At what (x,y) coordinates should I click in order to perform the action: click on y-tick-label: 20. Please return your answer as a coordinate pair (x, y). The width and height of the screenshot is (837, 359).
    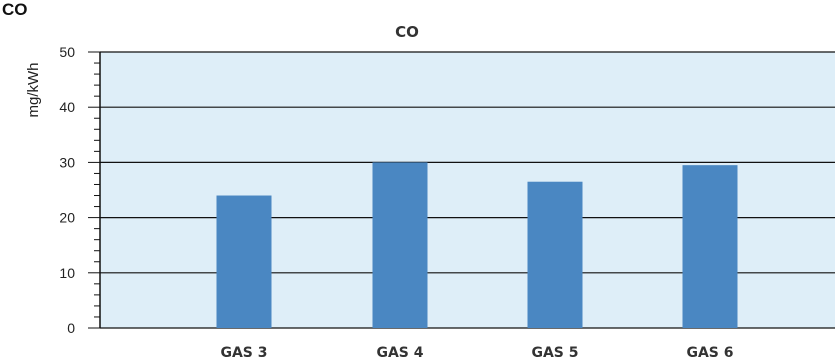
    Looking at the image, I should click on (67, 218).